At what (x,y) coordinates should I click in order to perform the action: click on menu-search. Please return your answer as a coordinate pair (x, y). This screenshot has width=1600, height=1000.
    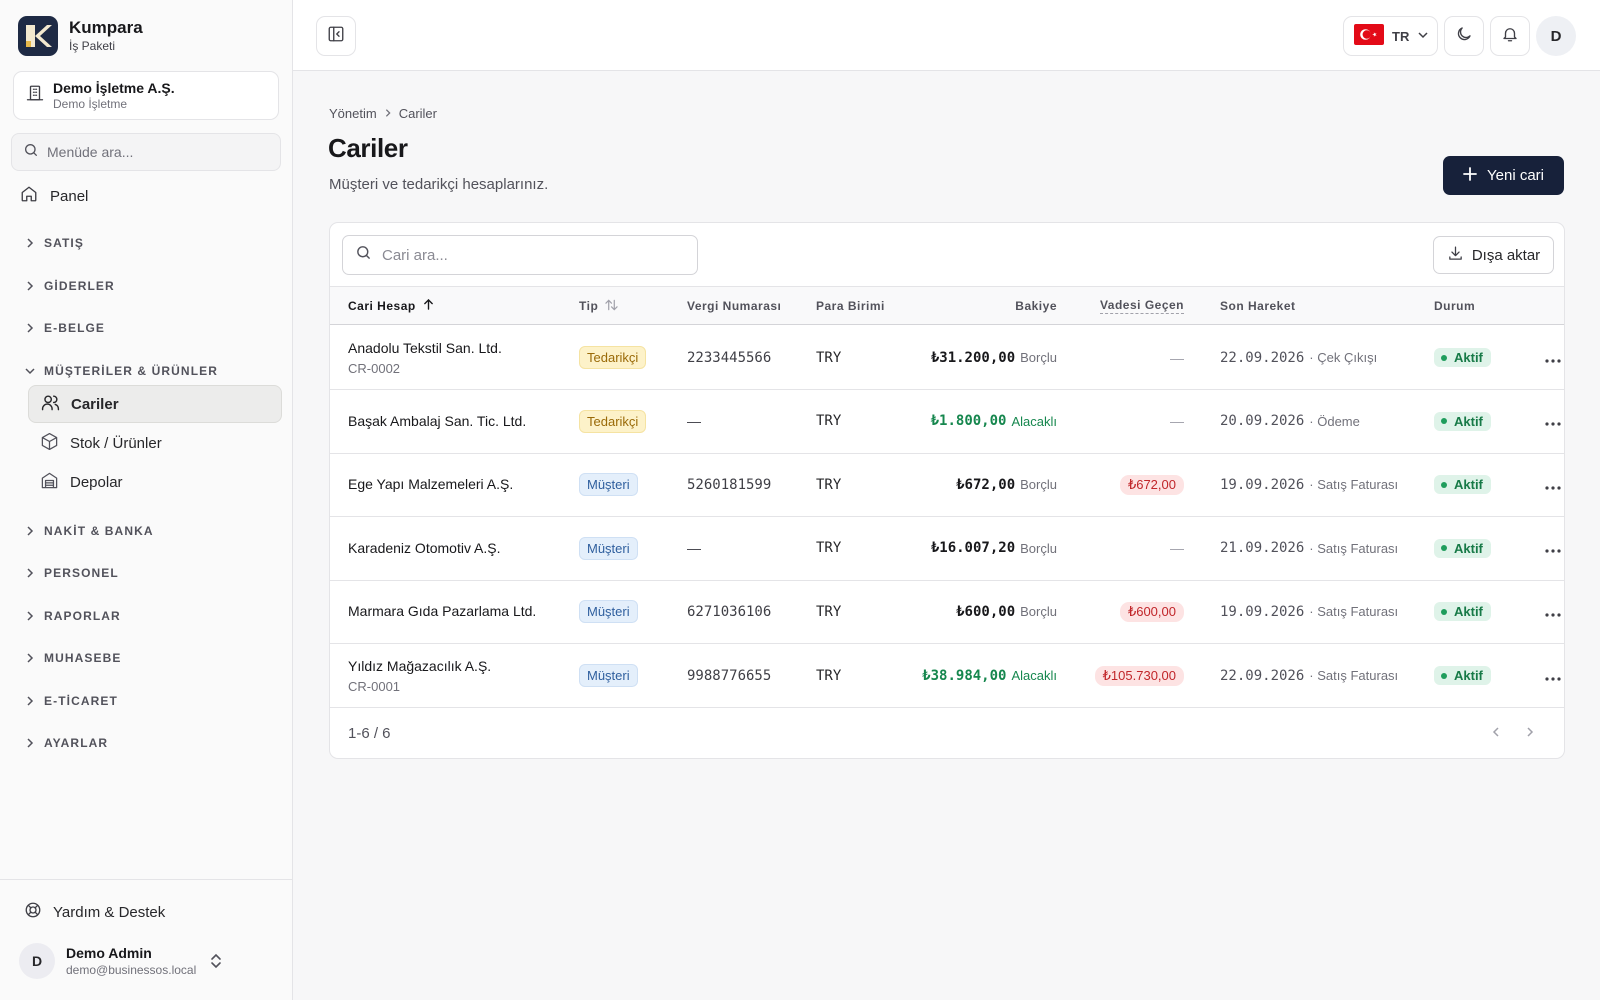
    Looking at the image, I should click on (146, 152).